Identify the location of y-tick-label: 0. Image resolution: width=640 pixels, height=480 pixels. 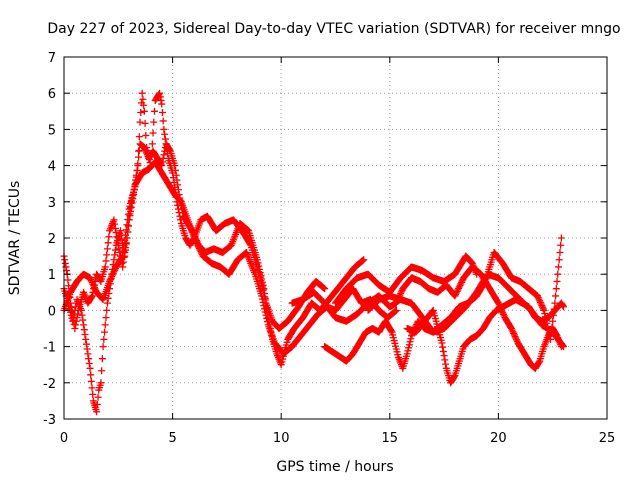
(52, 311).